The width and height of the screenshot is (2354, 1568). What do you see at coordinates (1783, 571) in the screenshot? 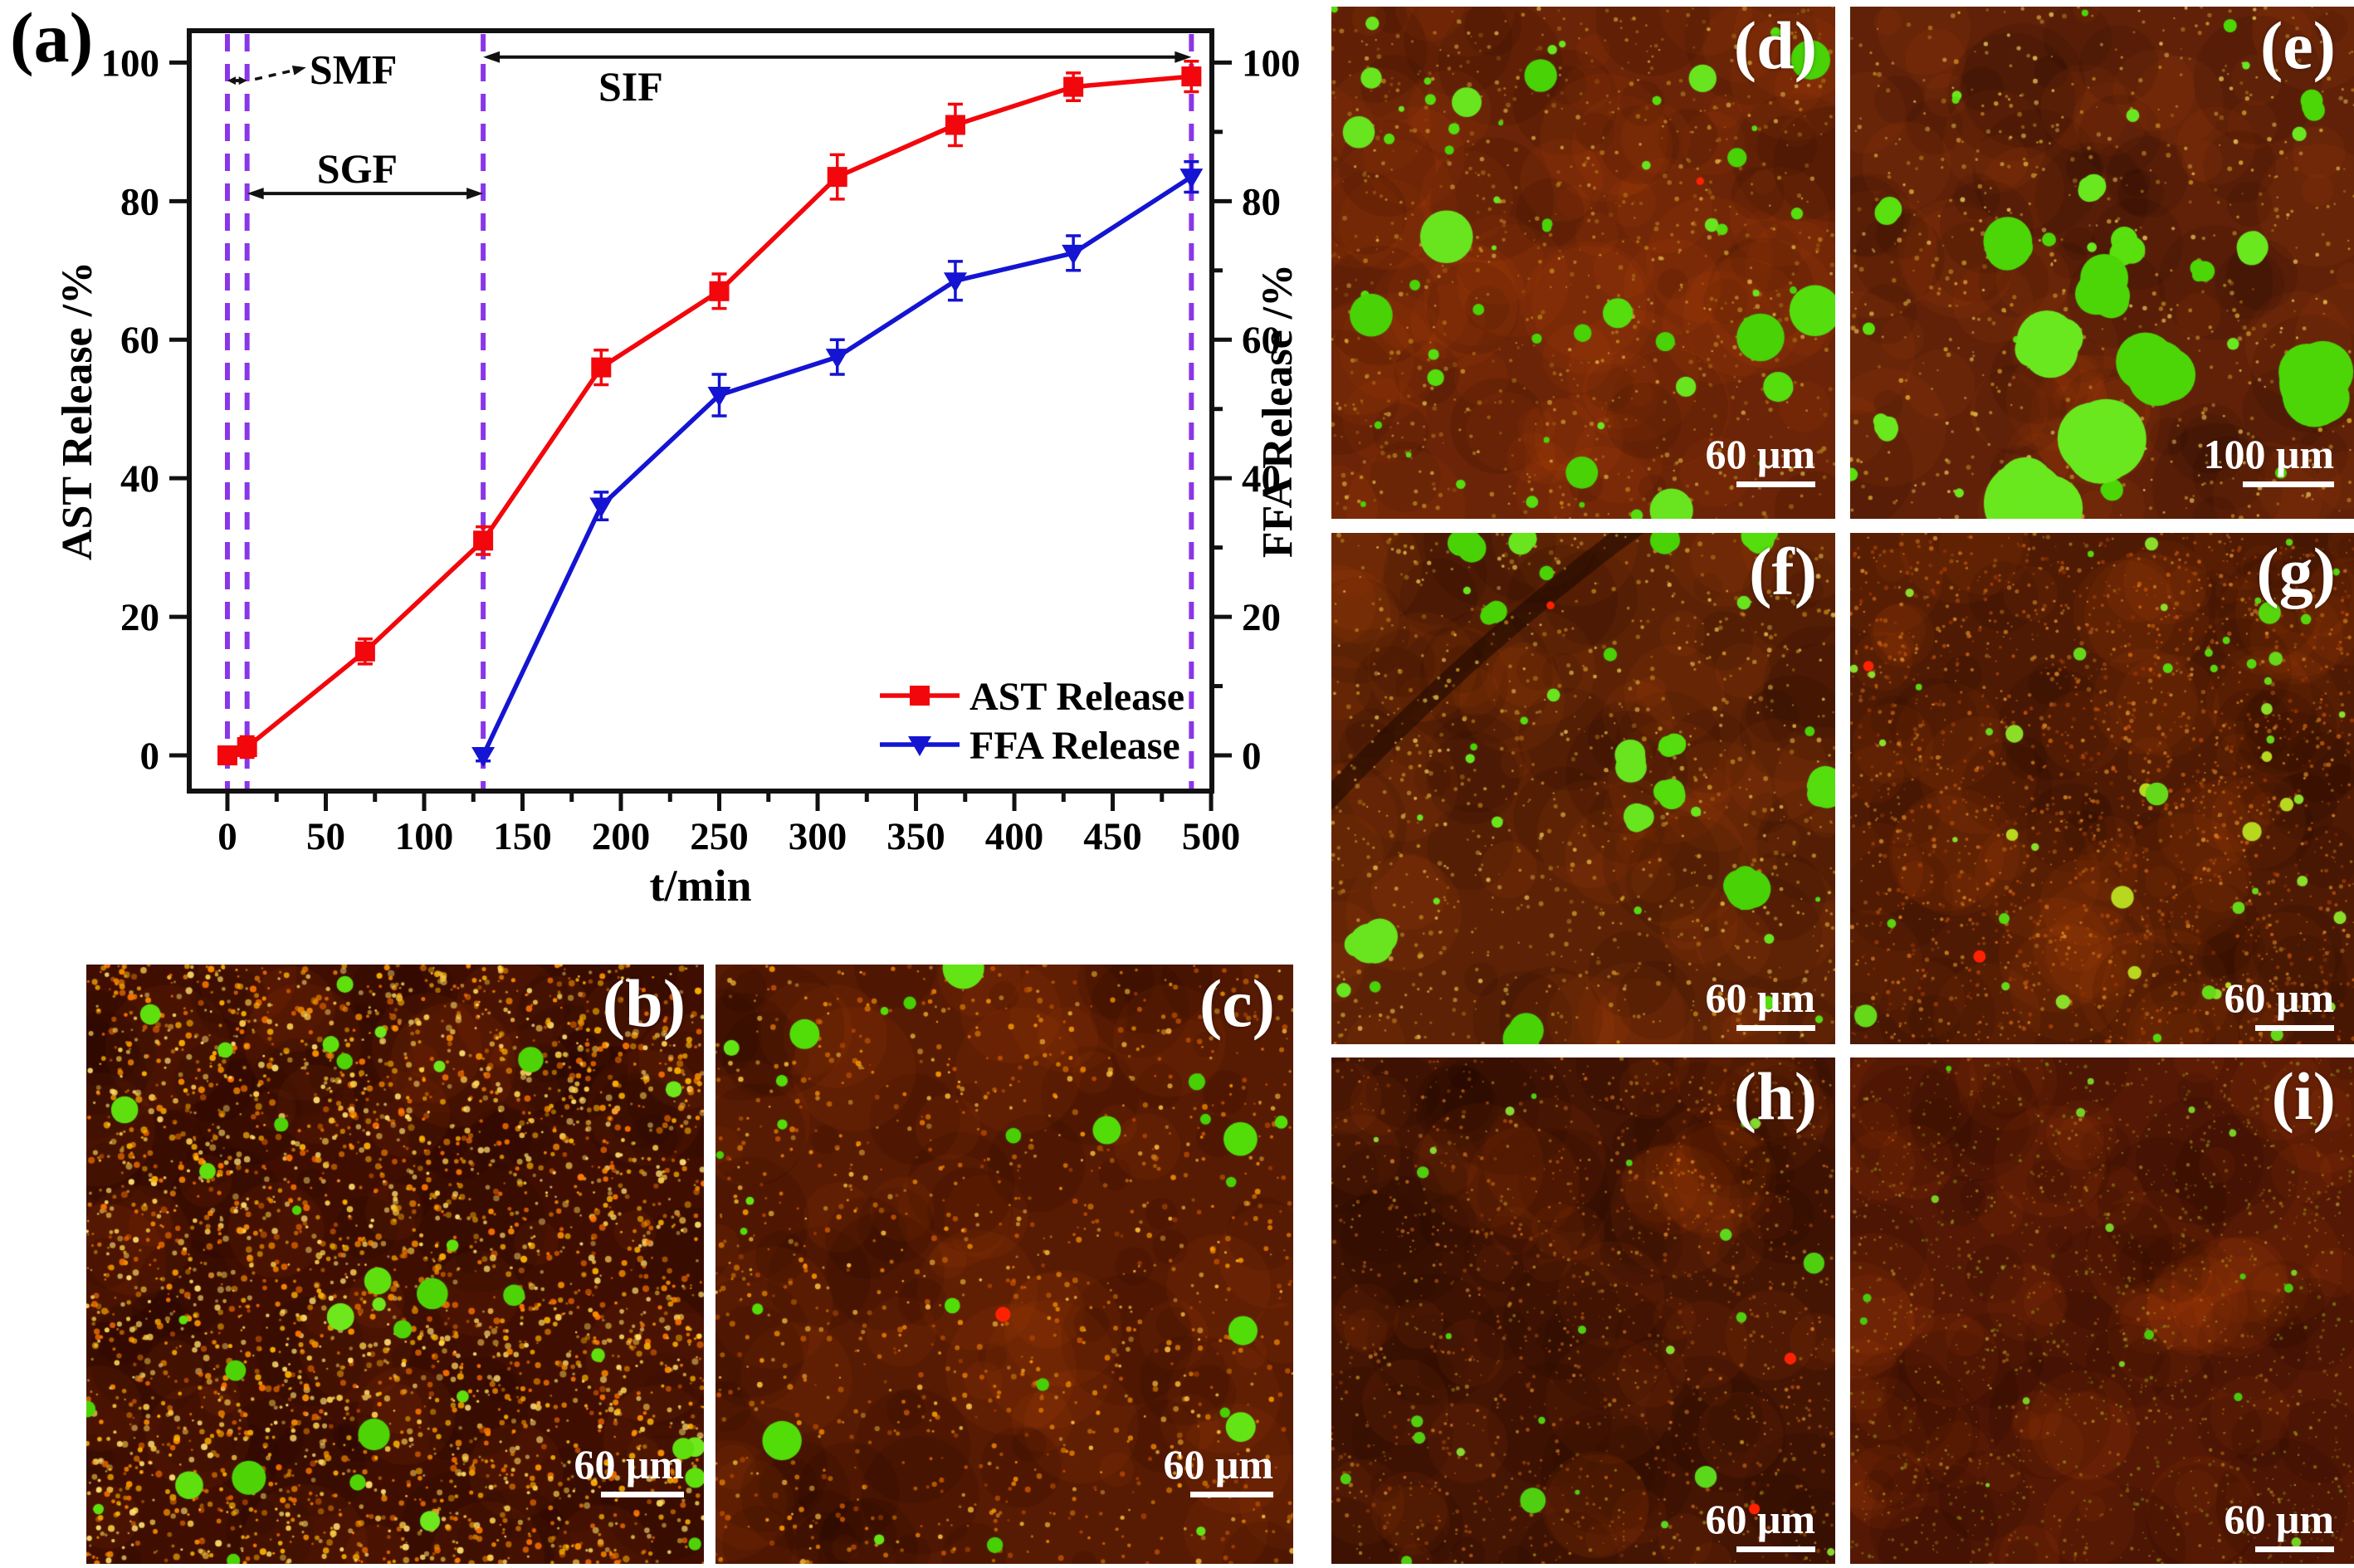
I see `panel-letter-label-f: (f)` at bounding box center [1783, 571].